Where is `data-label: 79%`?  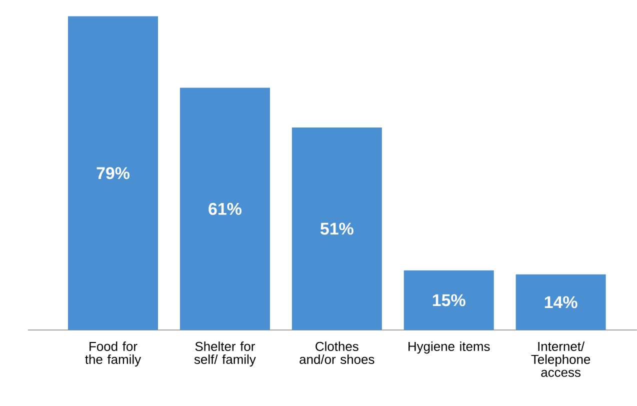
data-label: 79% is located at coordinates (113, 173).